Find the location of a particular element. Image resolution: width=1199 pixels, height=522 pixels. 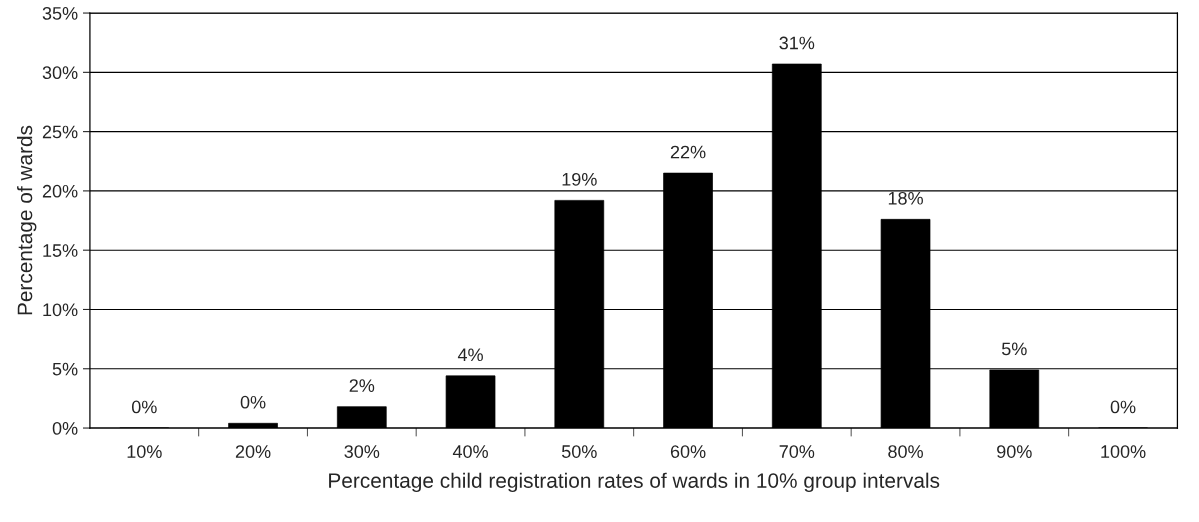

x-tick-label: 70% is located at coordinates (797, 451).